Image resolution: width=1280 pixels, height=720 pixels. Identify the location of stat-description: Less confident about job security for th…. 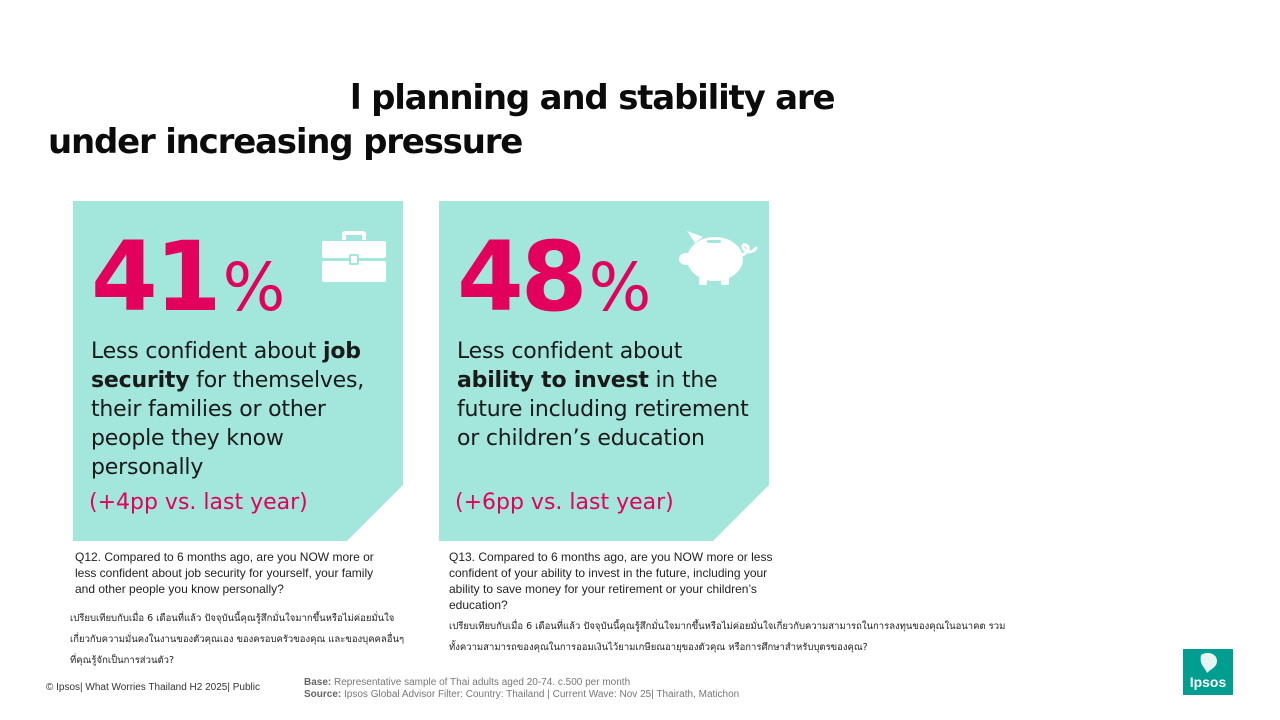
(241, 409).